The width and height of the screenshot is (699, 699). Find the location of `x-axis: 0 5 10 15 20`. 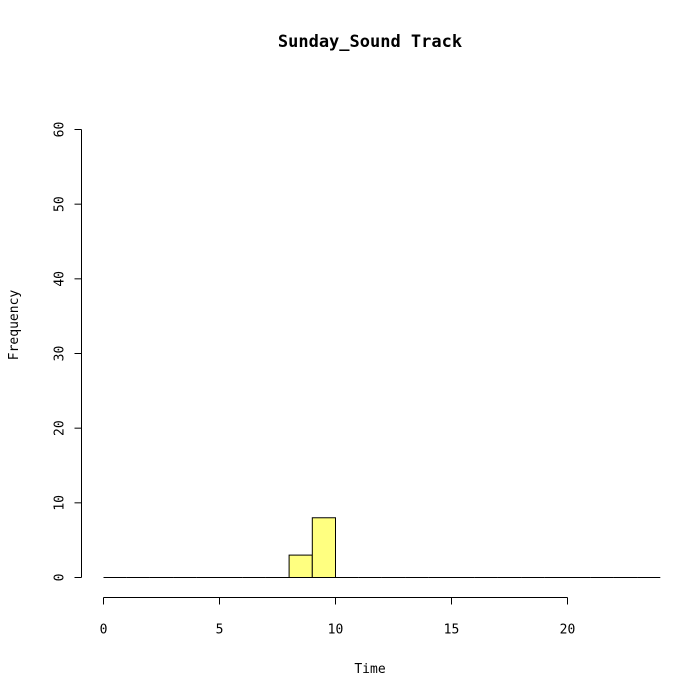

x-axis: 0 5 10 15 20 is located at coordinates (338, 617).